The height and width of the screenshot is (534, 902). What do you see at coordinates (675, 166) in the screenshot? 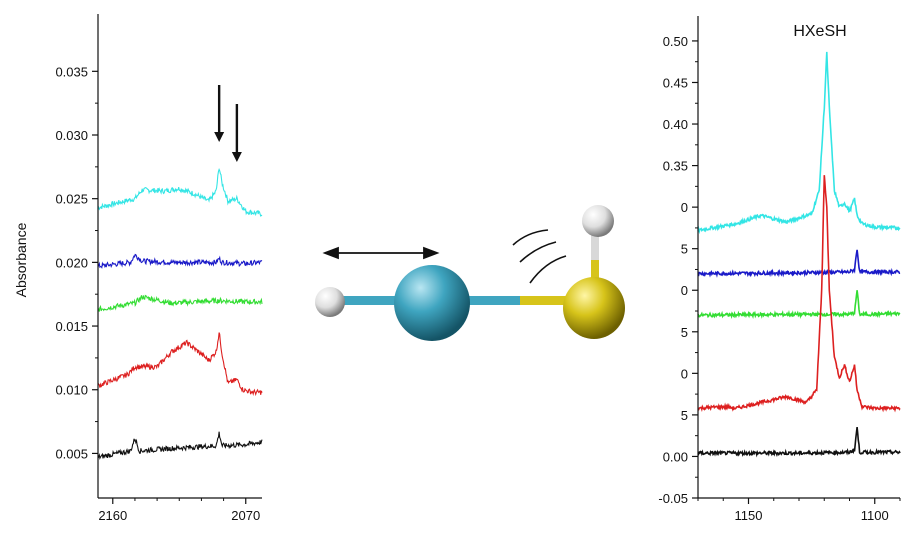
I see `y-tick-label: 0.35` at bounding box center [675, 166].